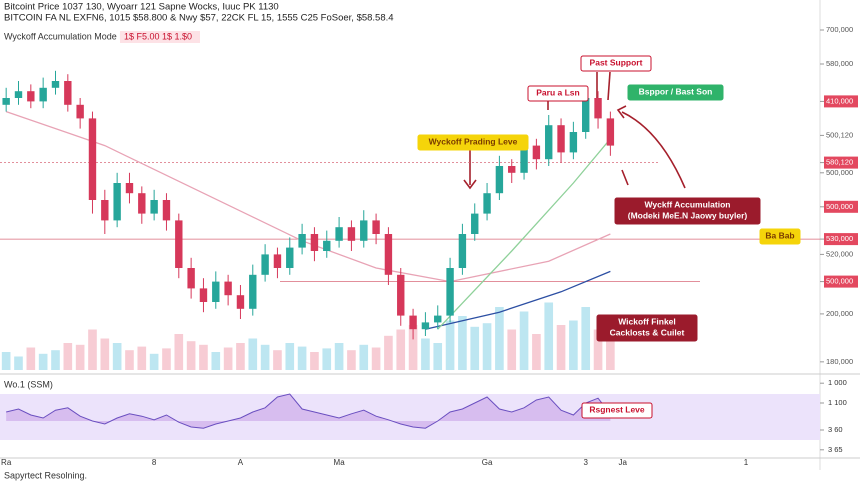 The height and width of the screenshot is (483, 860). What do you see at coordinates (67, 36) in the screenshot?
I see `pane-label: Wyckoff Accumulation Mode LD` at bounding box center [67, 36].